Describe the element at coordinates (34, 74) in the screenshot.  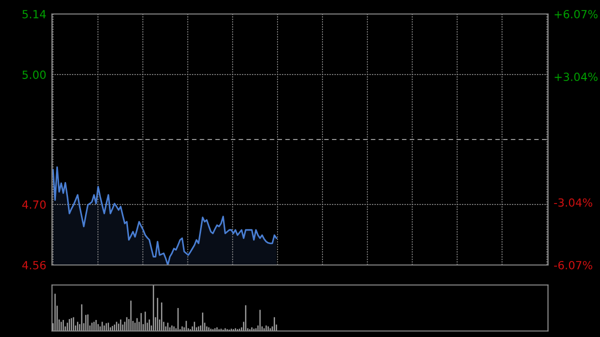
I see `y-tick-label: 5.00` at that location.